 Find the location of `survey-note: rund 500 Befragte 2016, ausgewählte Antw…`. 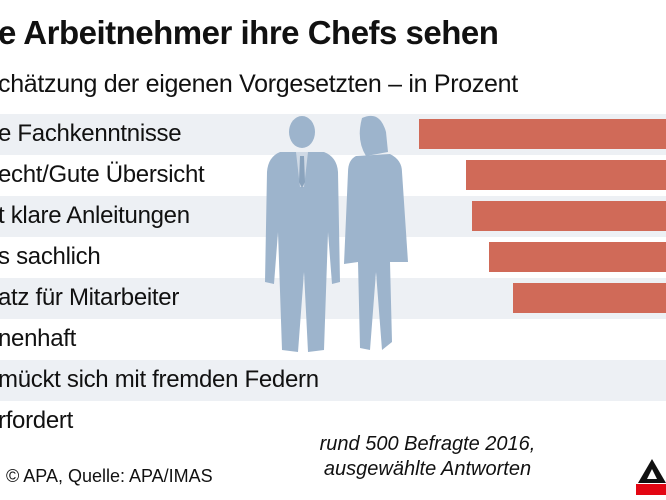

survey-note: rund 500 Befragte 2016, ausgewählte Antw… is located at coordinates (427, 457).